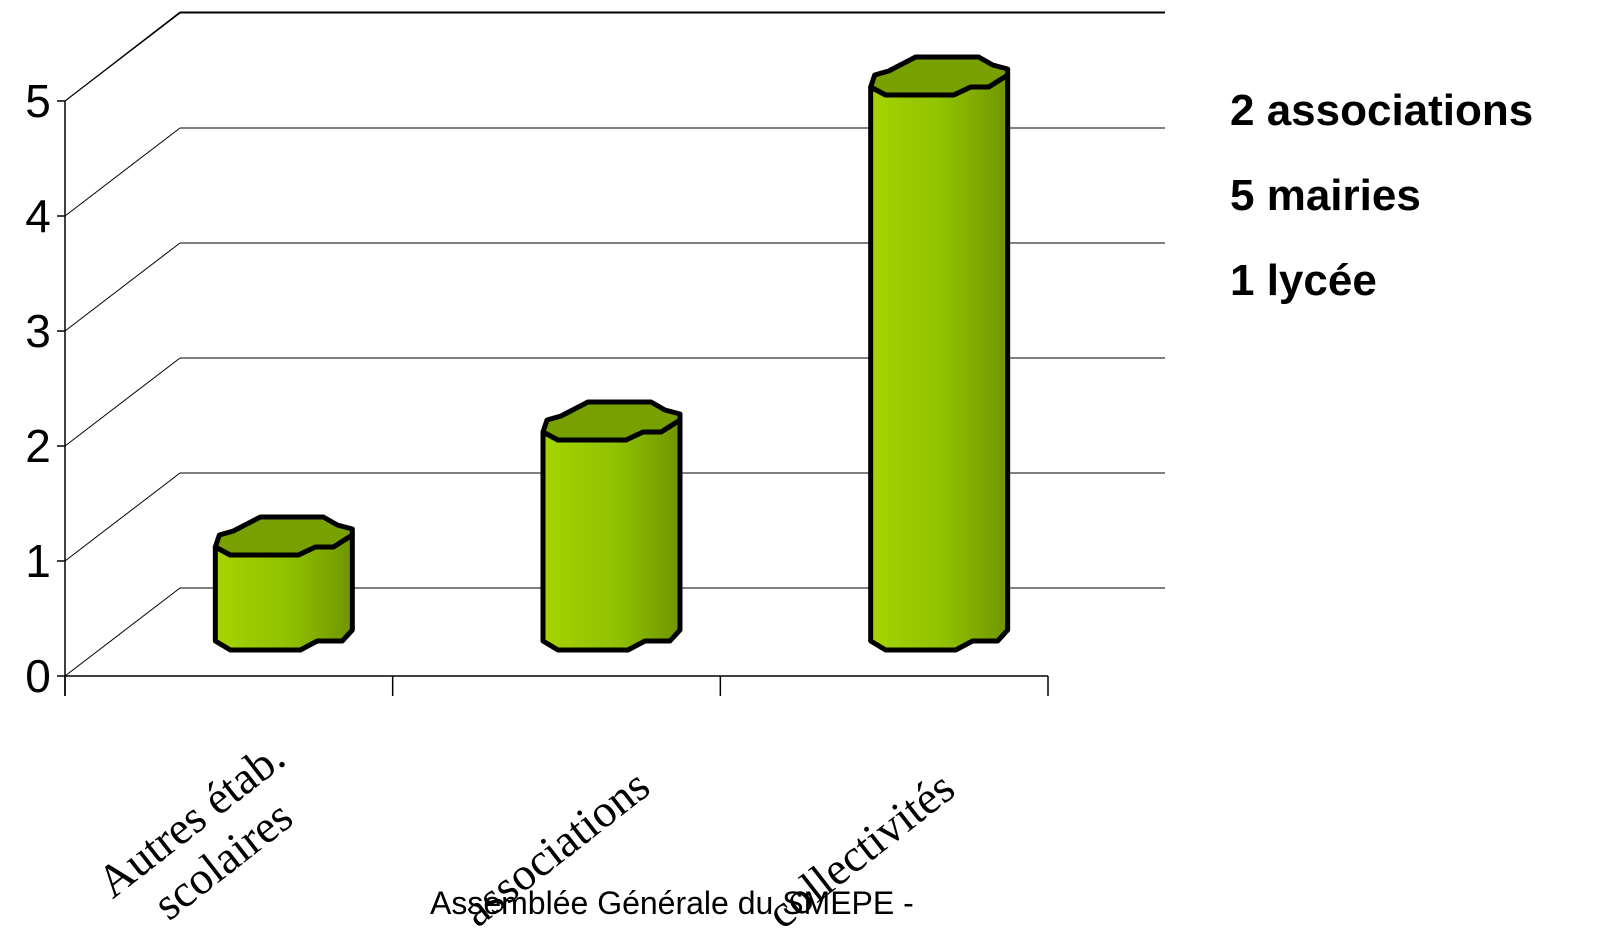 The width and height of the screenshot is (1597, 932). What do you see at coordinates (38, 101) in the screenshot?
I see `y-tick-label: 5` at bounding box center [38, 101].